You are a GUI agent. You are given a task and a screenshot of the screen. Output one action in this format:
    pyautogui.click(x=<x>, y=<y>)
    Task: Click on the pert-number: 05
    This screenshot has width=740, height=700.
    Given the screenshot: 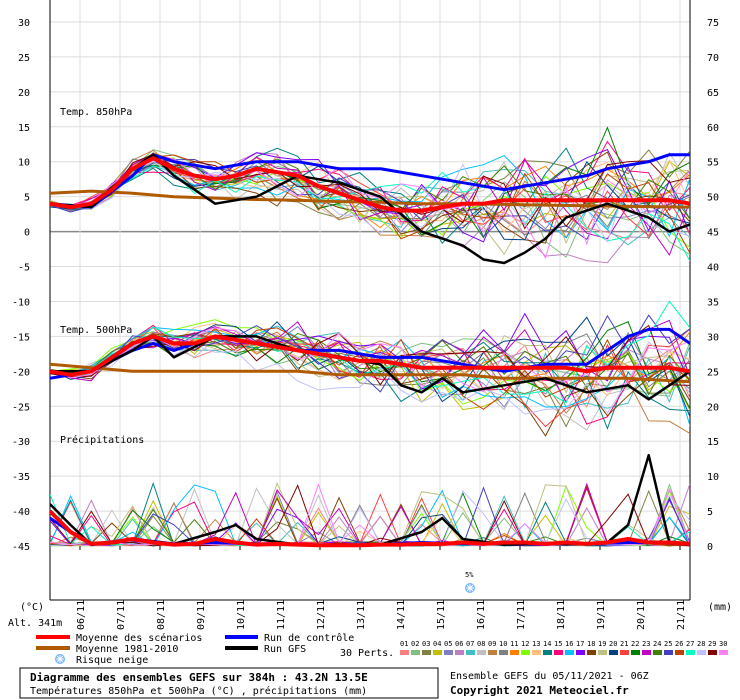 What is the action you would take?
    pyautogui.click(x=448, y=644)
    